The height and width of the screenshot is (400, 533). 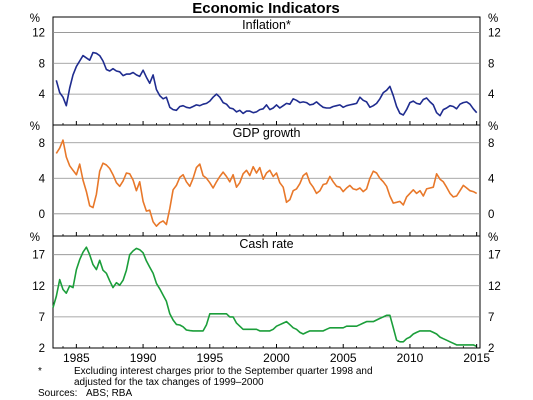 I want to click on sources-label: Sources:, so click(x=58, y=393).